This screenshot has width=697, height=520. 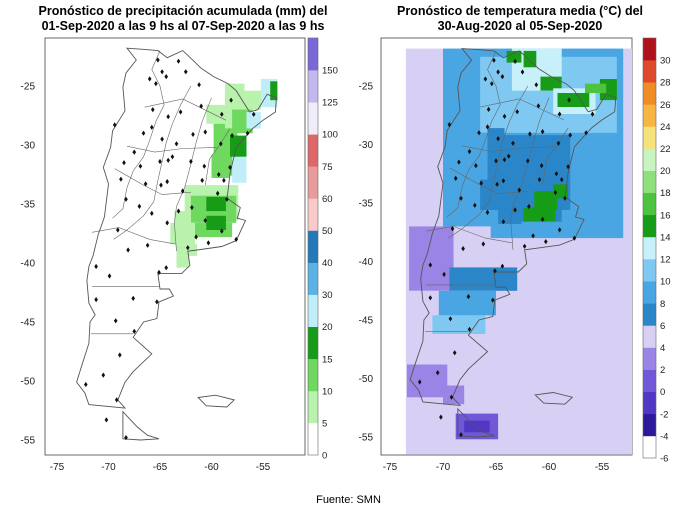 I want to click on colorbar-level-label: 40, so click(x=327, y=263).